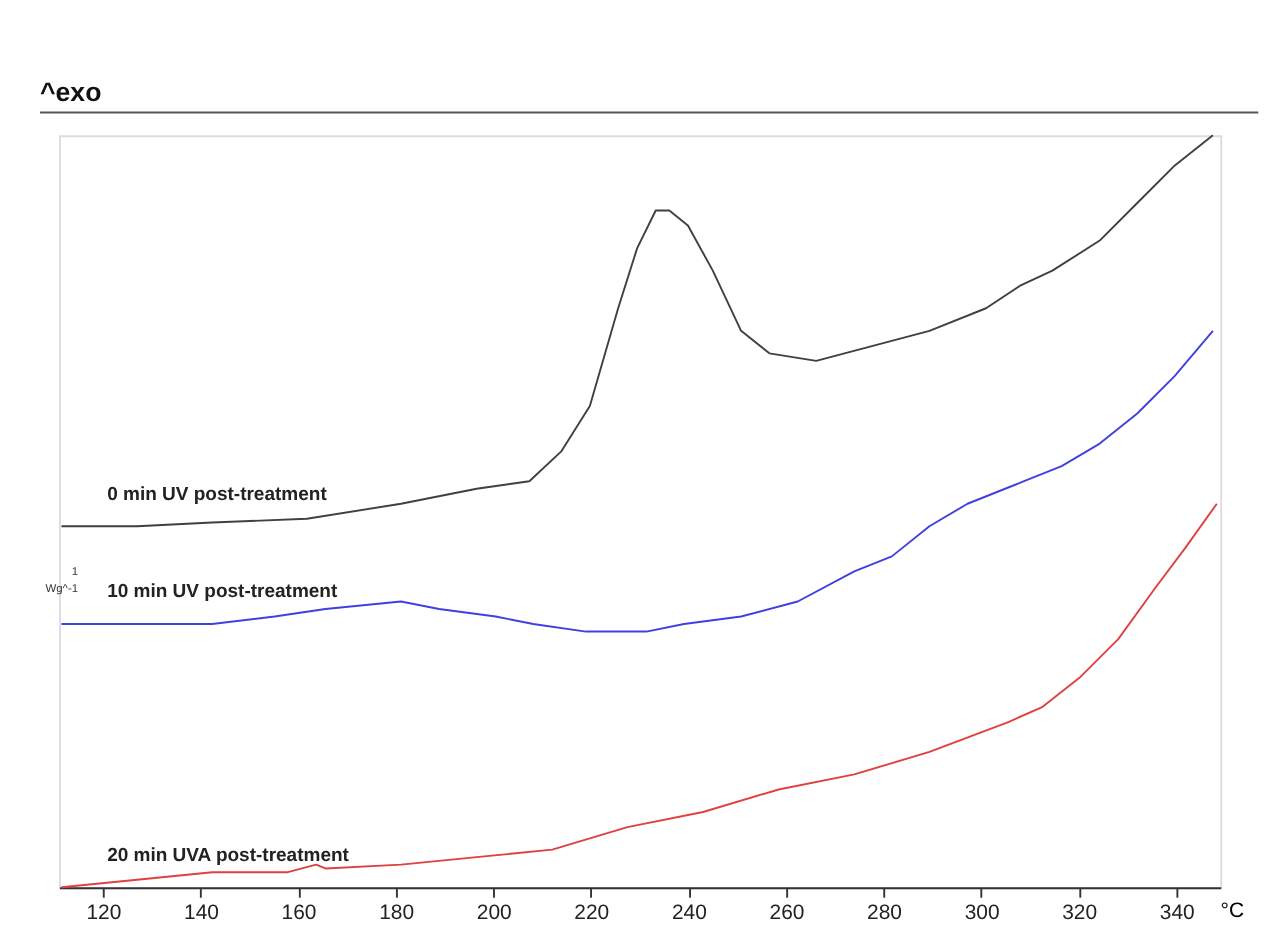  Describe the element at coordinates (70, 92) in the screenshot. I see `chart-title: ^exo` at that location.